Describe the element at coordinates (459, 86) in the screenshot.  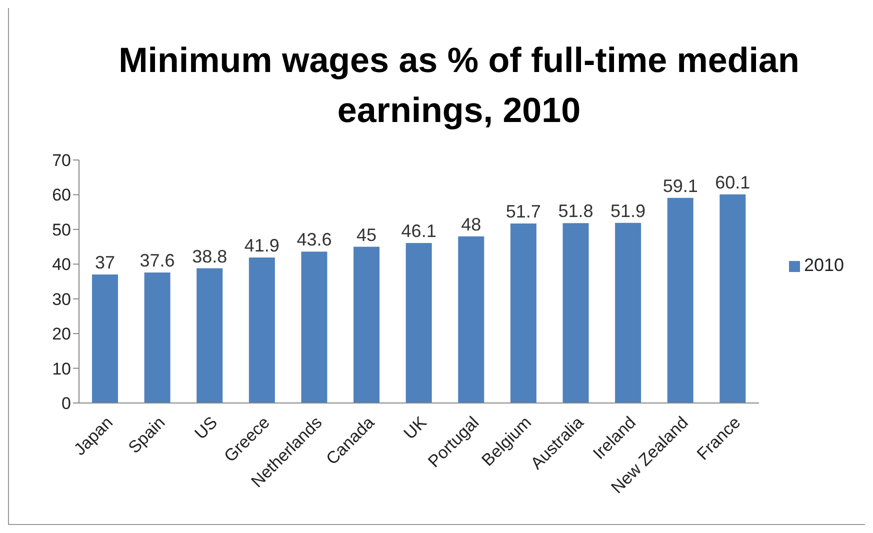
I see `chart-title: Minimum wages as % of full-time median earnings, 2010` at that location.